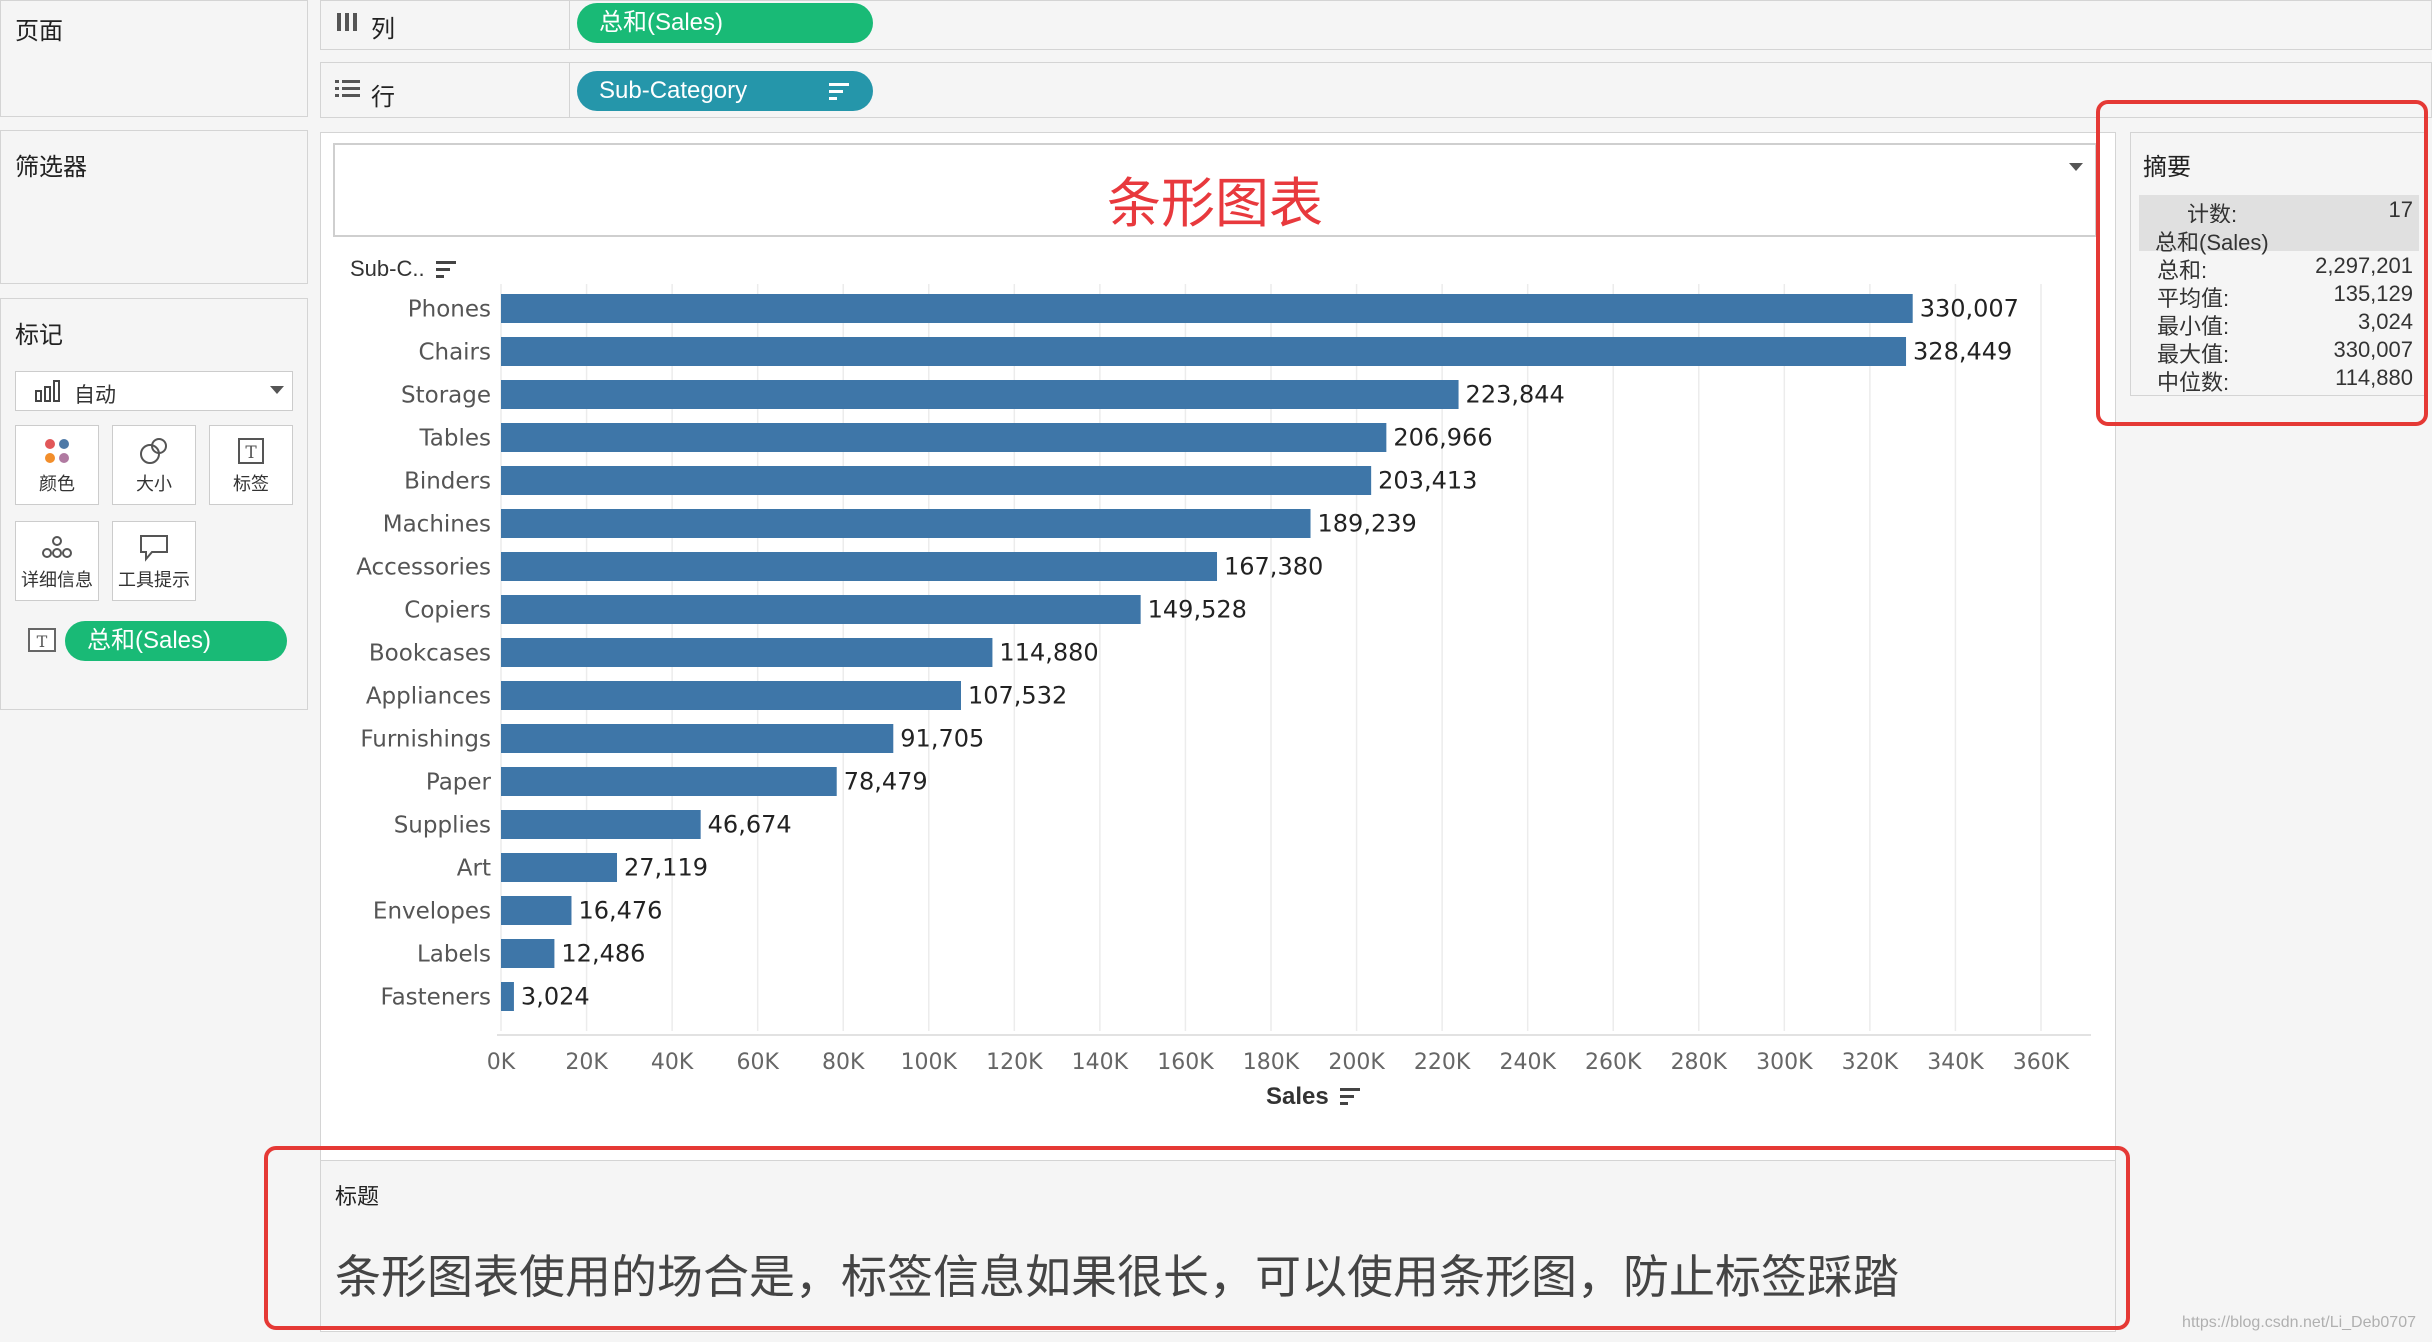 The width and height of the screenshot is (2432, 1342). What do you see at coordinates (1048, 653) in the screenshot?
I see `data-label: 114,880` at bounding box center [1048, 653].